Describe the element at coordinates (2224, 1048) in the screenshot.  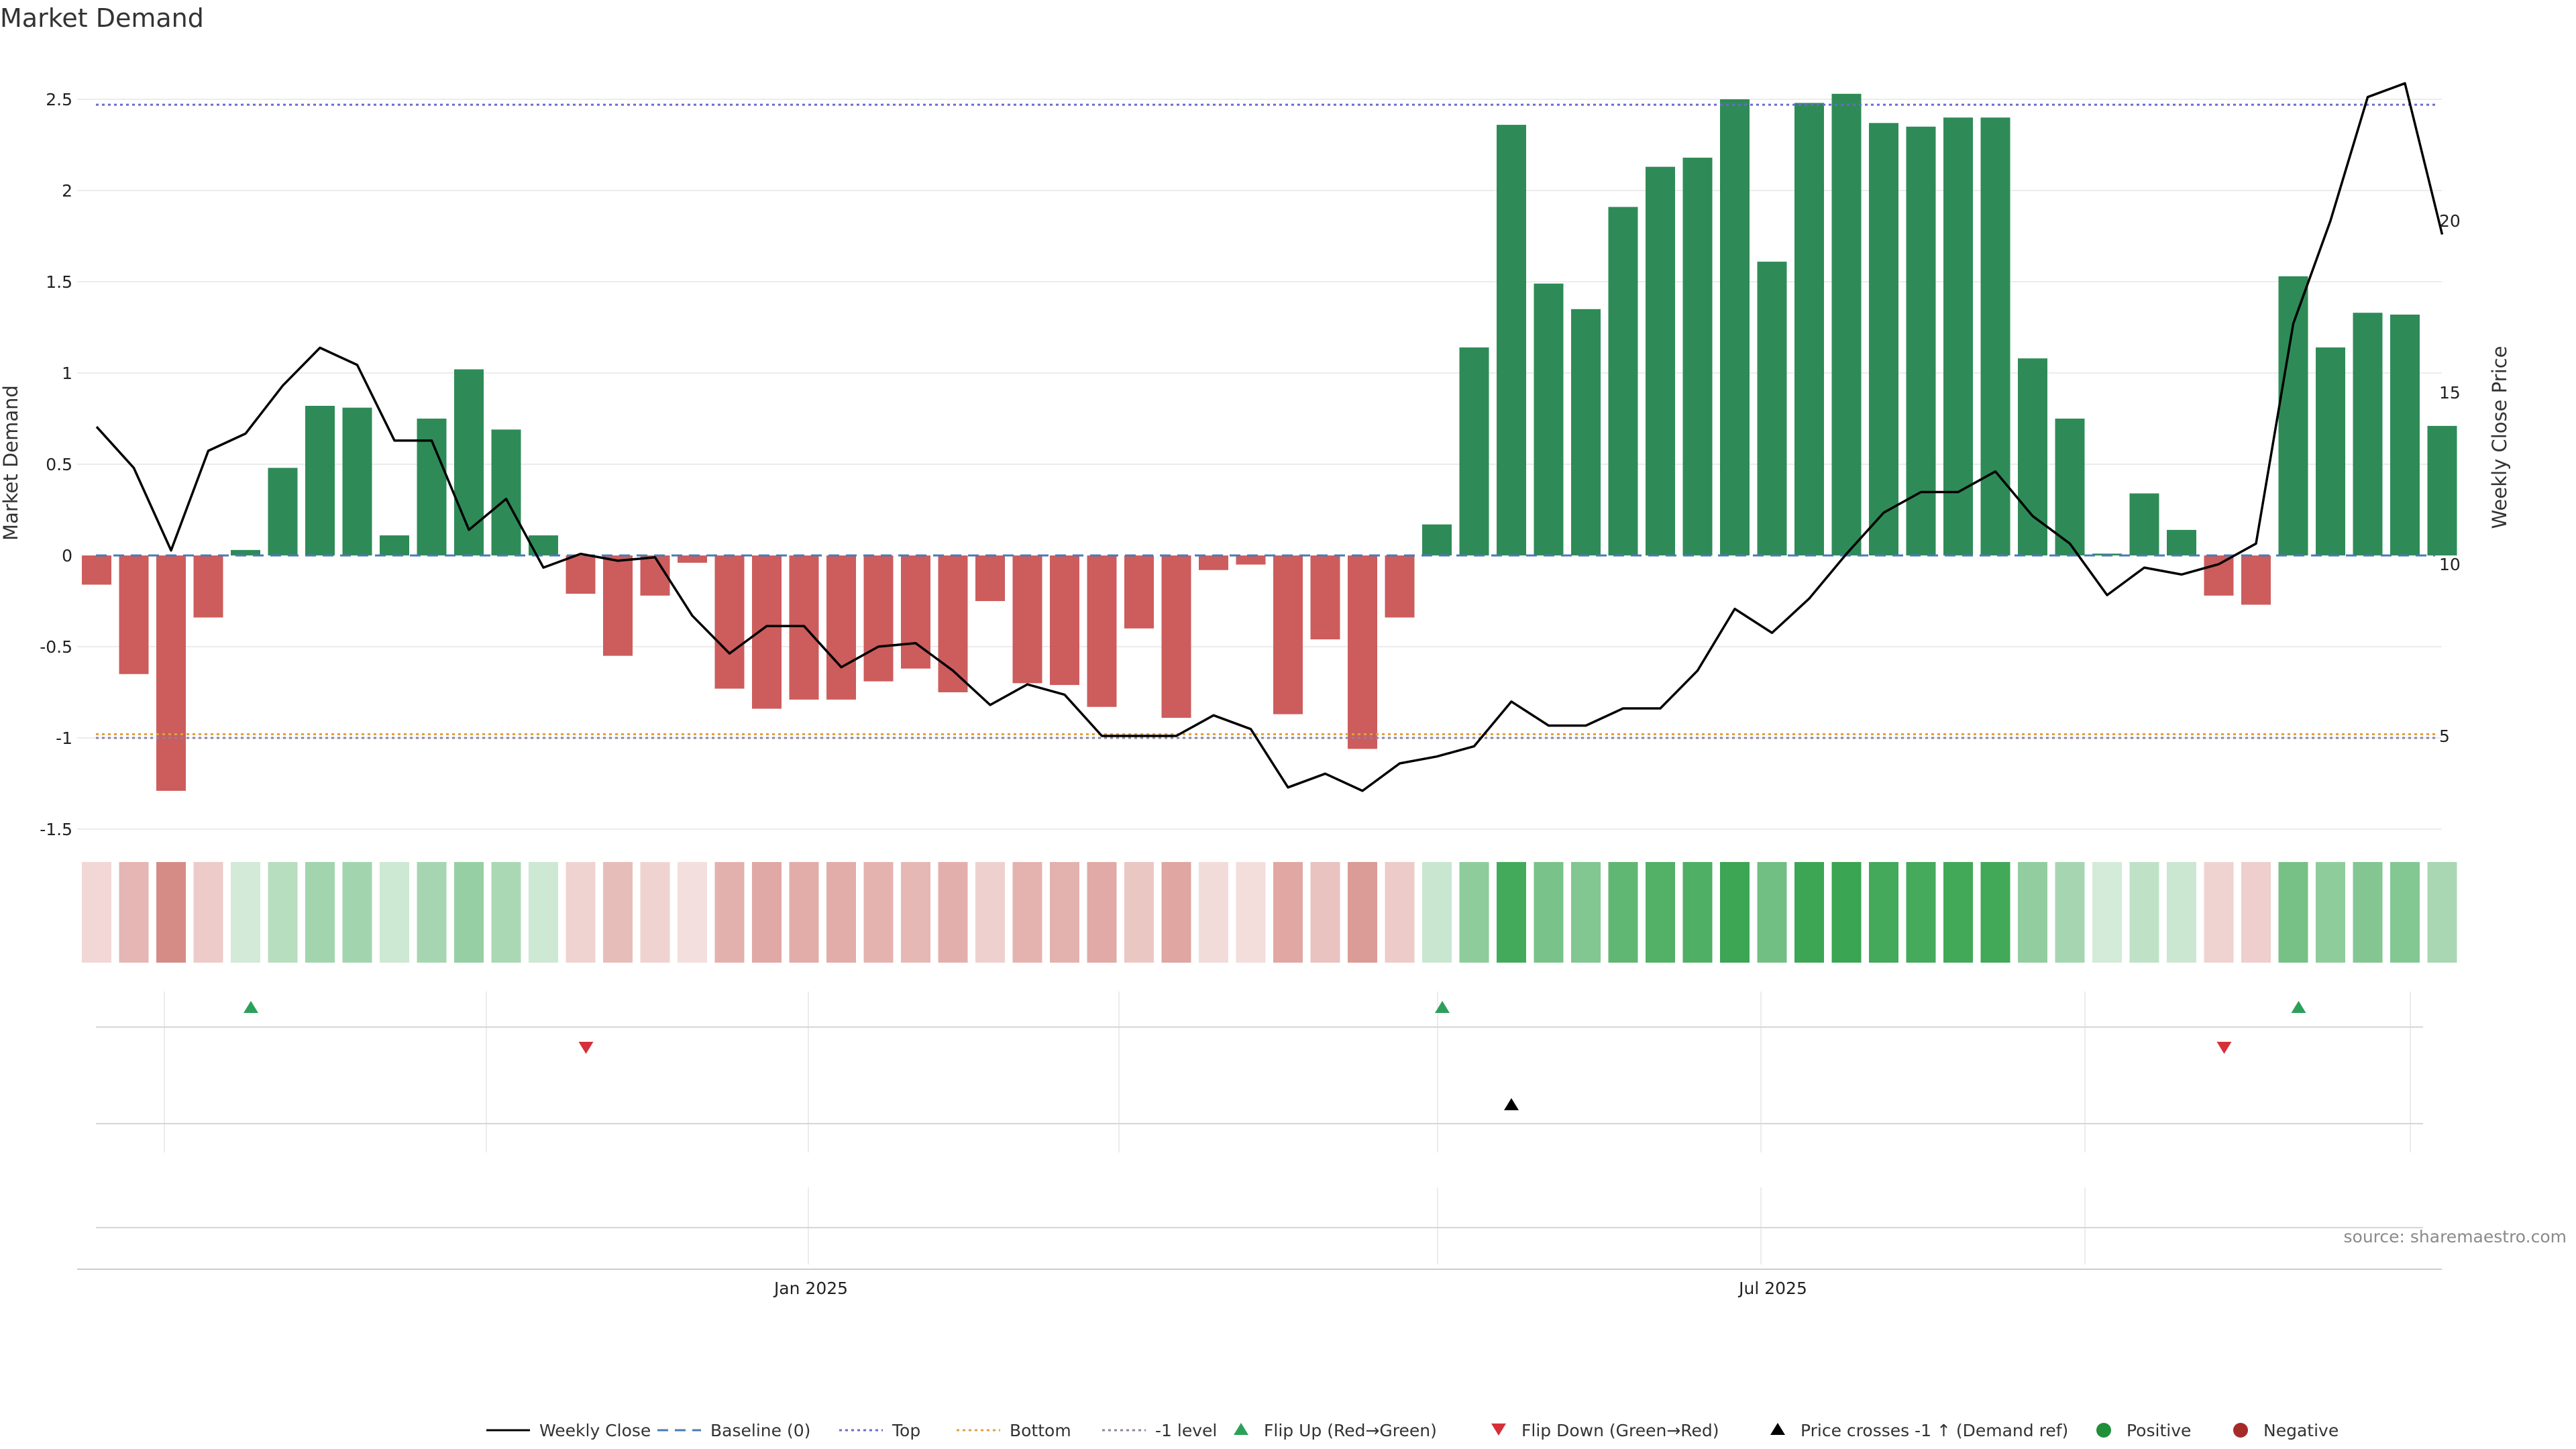
I see `flip-down-marker` at that location.